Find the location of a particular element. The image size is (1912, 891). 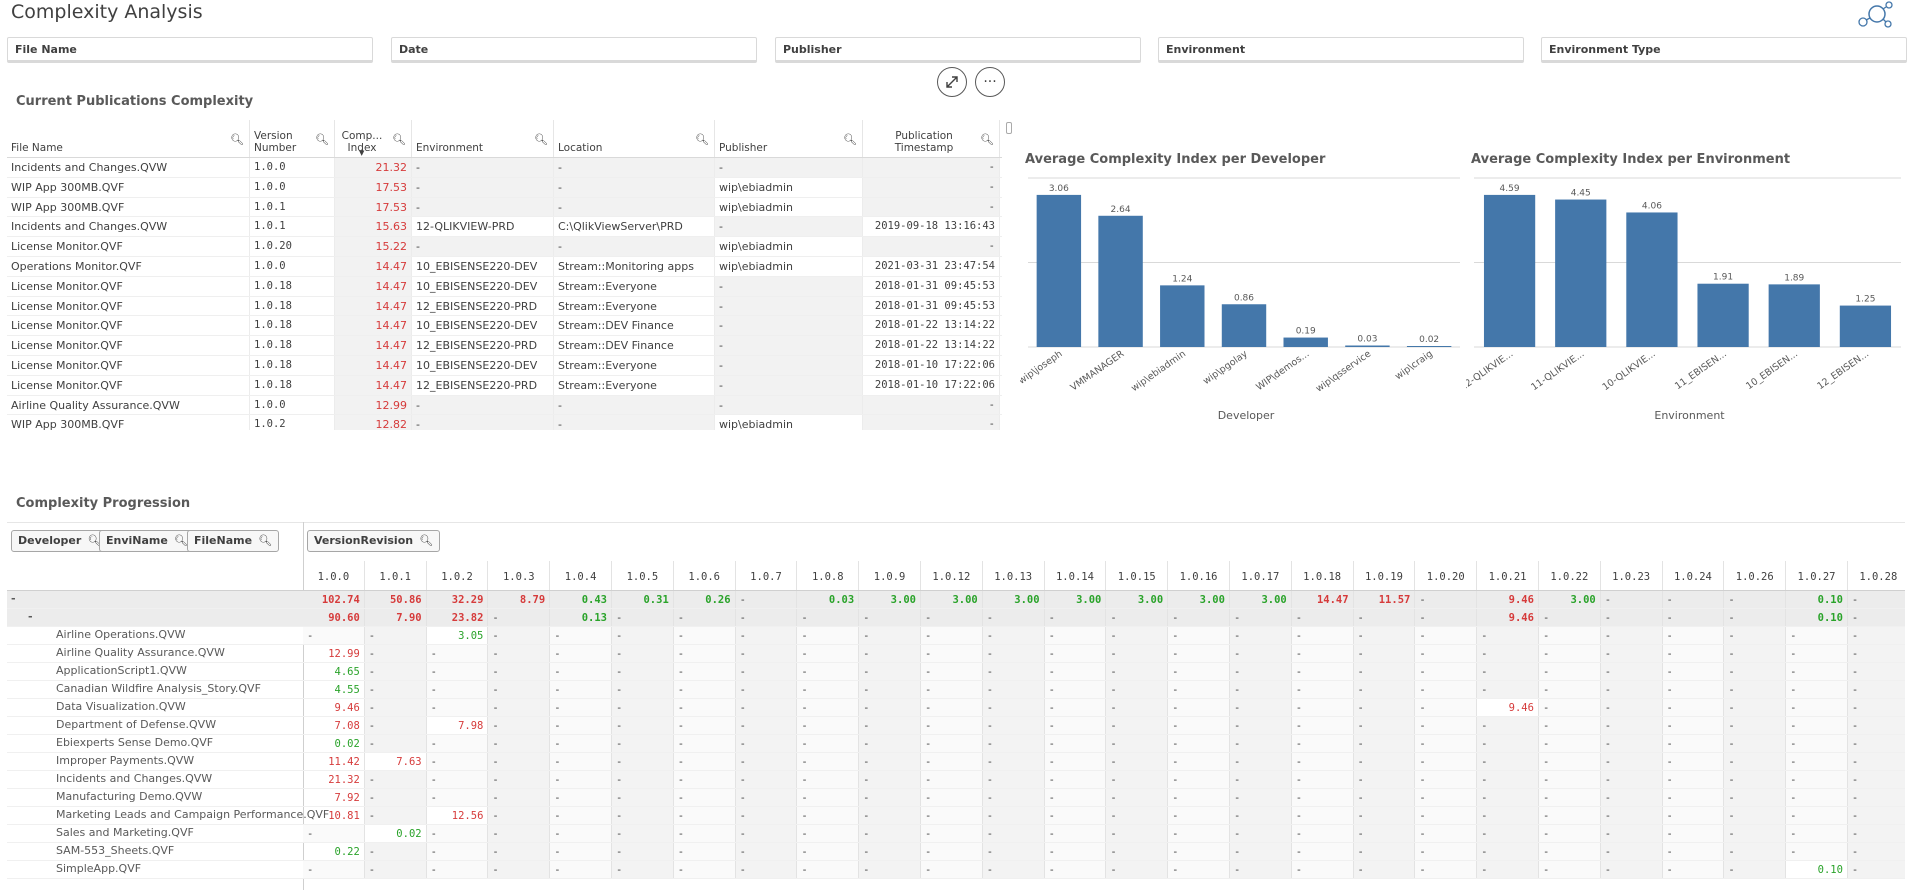

version-header: 1.0.24 is located at coordinates (1694, 575).